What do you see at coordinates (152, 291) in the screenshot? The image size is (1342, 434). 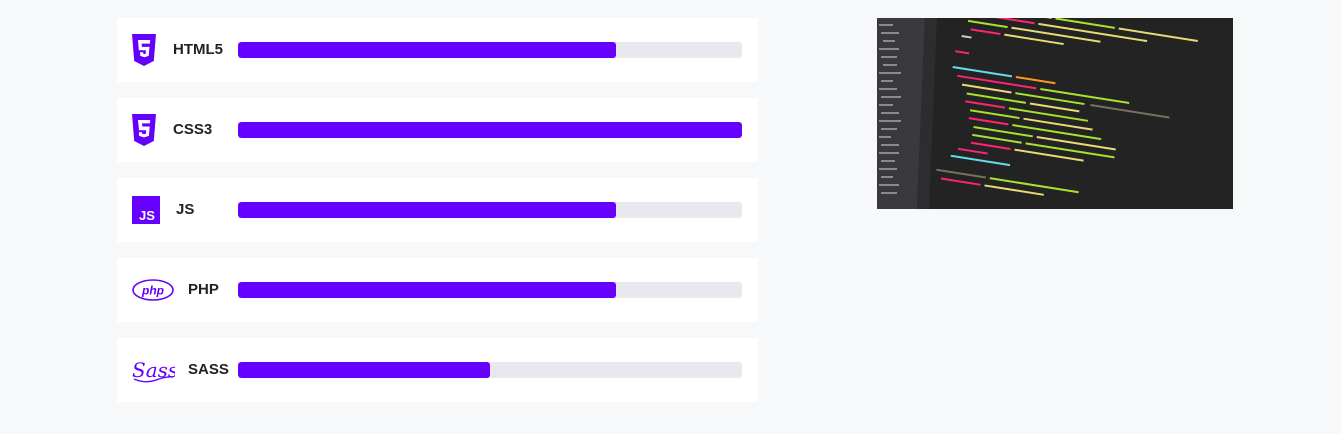 I see `svg-text: php` at bounding box center [152, 291].